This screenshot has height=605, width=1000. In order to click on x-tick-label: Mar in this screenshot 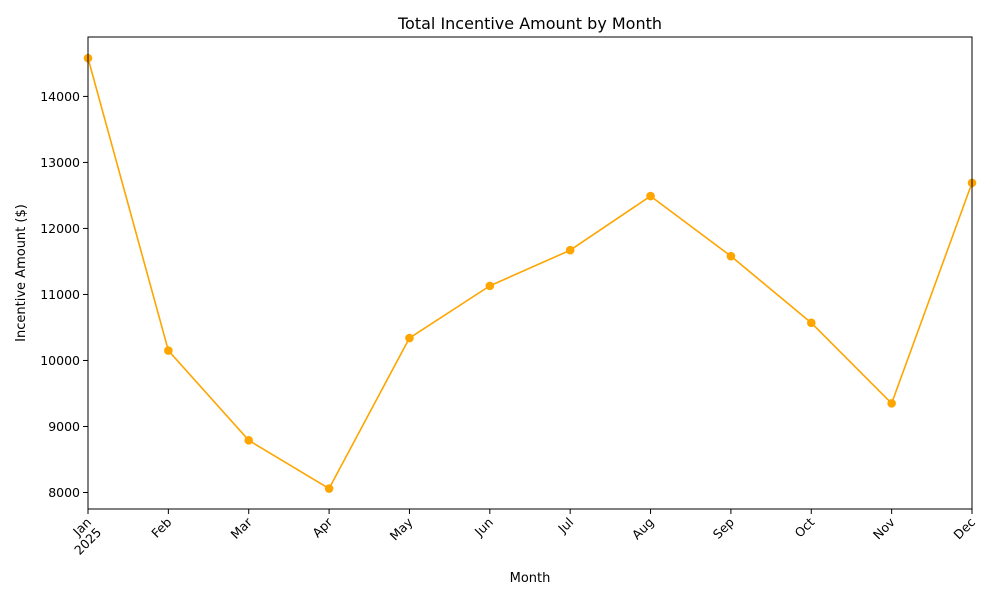, I will do `click(242, 528)`.